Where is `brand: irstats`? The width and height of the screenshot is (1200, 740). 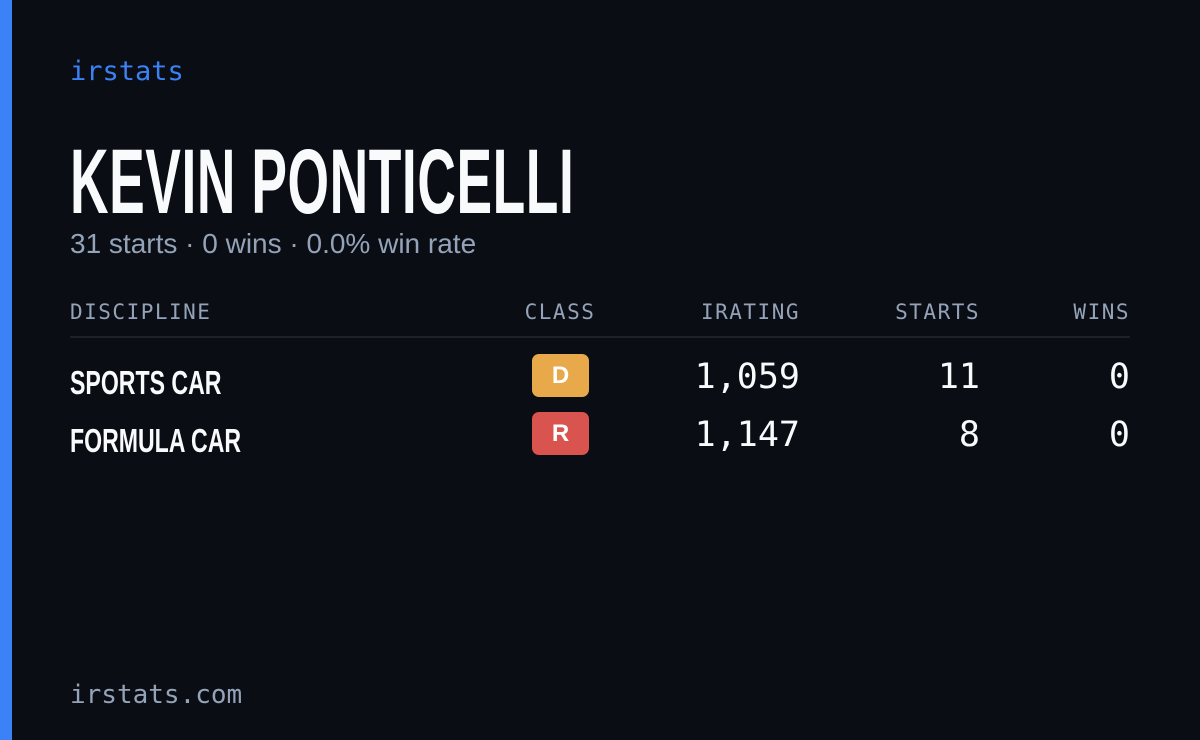 brand: irstats is located at coordinates (127, 71).